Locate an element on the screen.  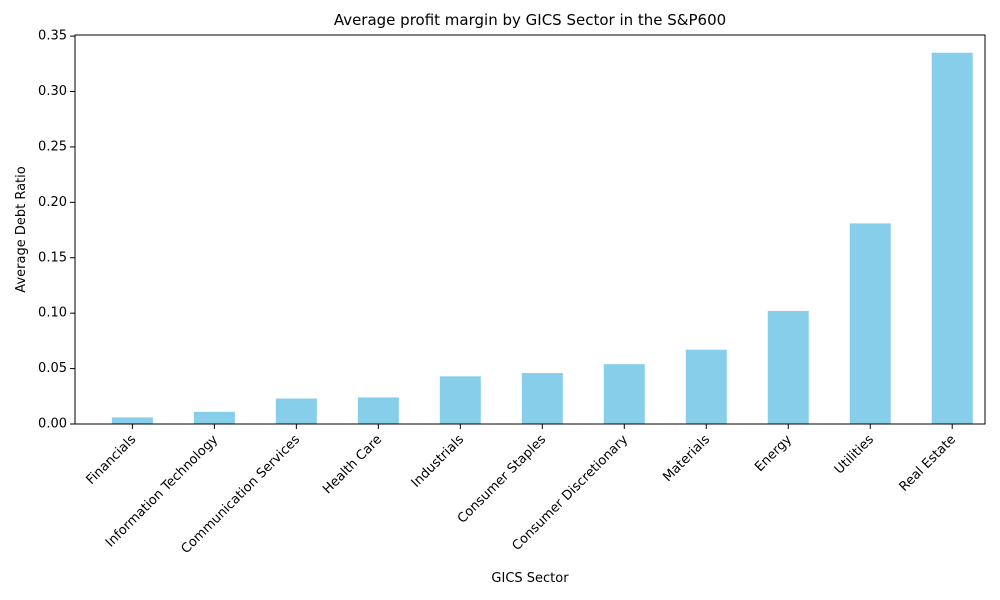
bar-health-care is located at coordinates (378, 410).